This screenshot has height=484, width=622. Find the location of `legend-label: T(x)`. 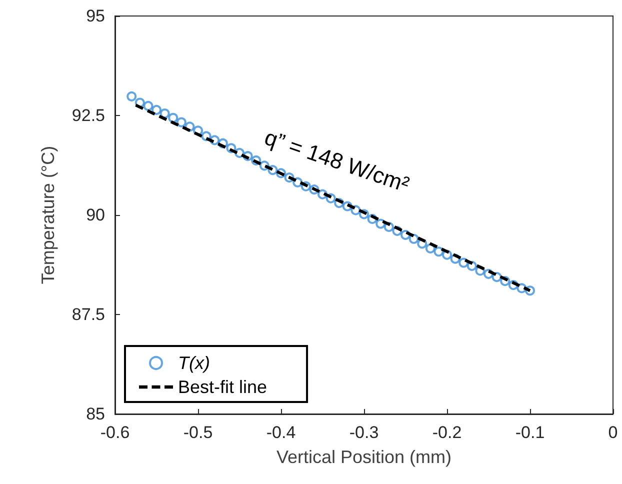

legend-label: T(x) is located at coordinates (194, 363).